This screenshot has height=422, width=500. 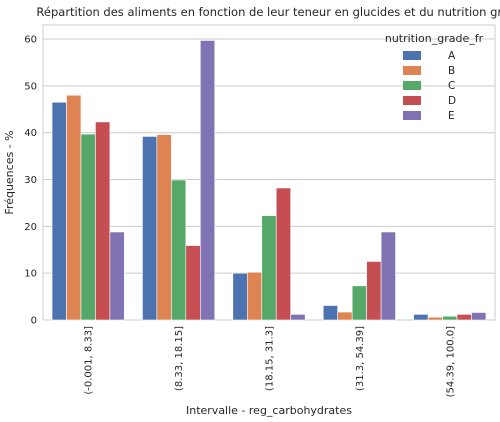 I want to click on legend-label-D: D, so click(x=452, y=101).